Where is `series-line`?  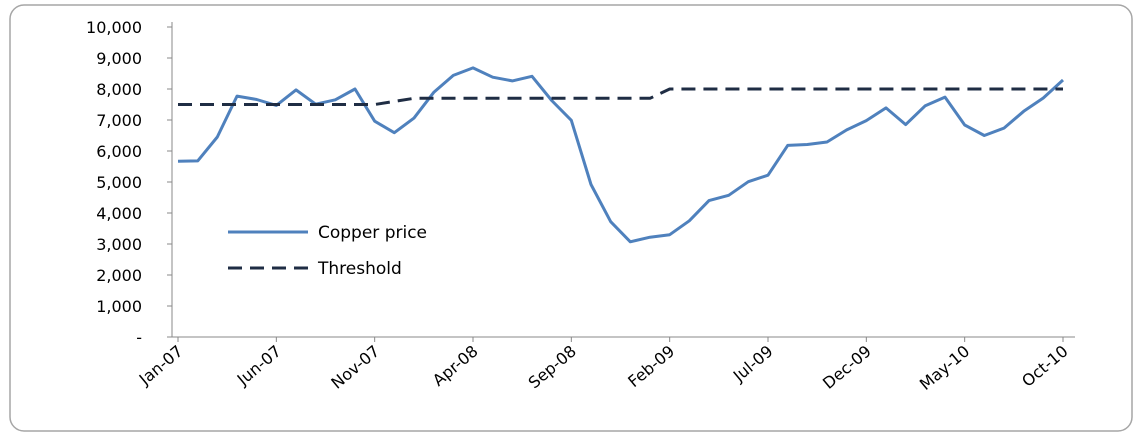
series-line is located at coordinates (620, 96).